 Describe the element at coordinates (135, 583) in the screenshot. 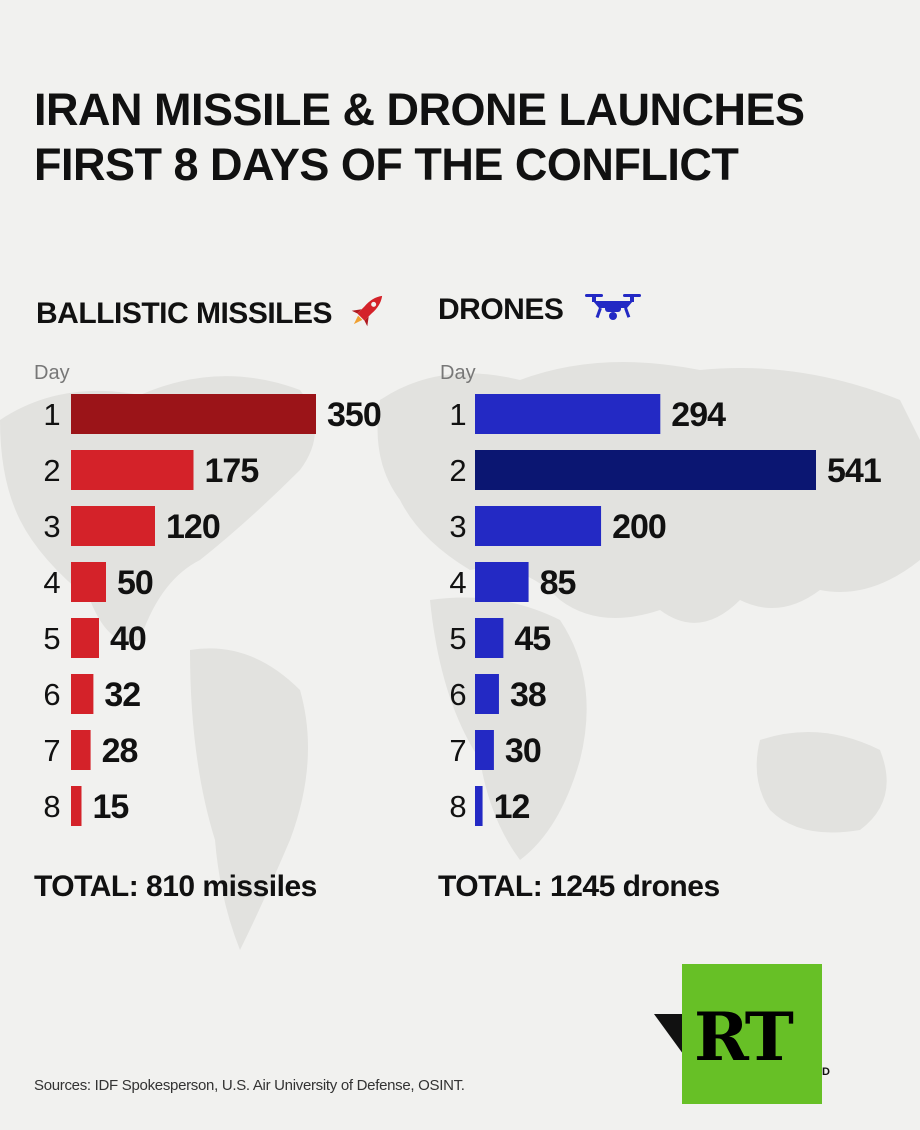

I see `missiles-value-label: 50` at that location.